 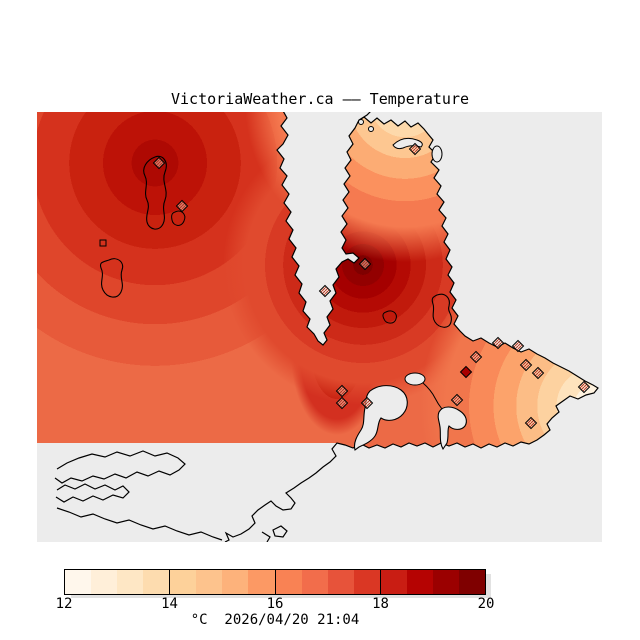 What do you see at coordinates (178, 218) in the screenshot?
I see `small-lake` at bounding box center [178, 218].